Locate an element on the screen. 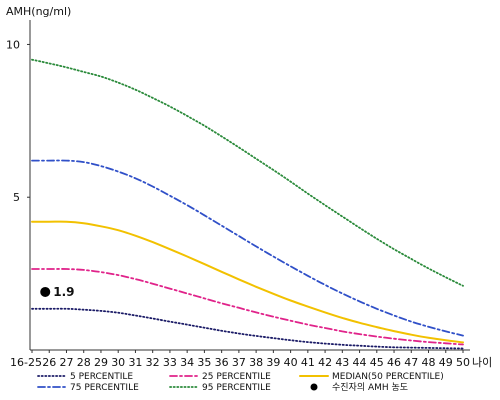  x-axis-label: 나이 is located at coordinates (482, 362).